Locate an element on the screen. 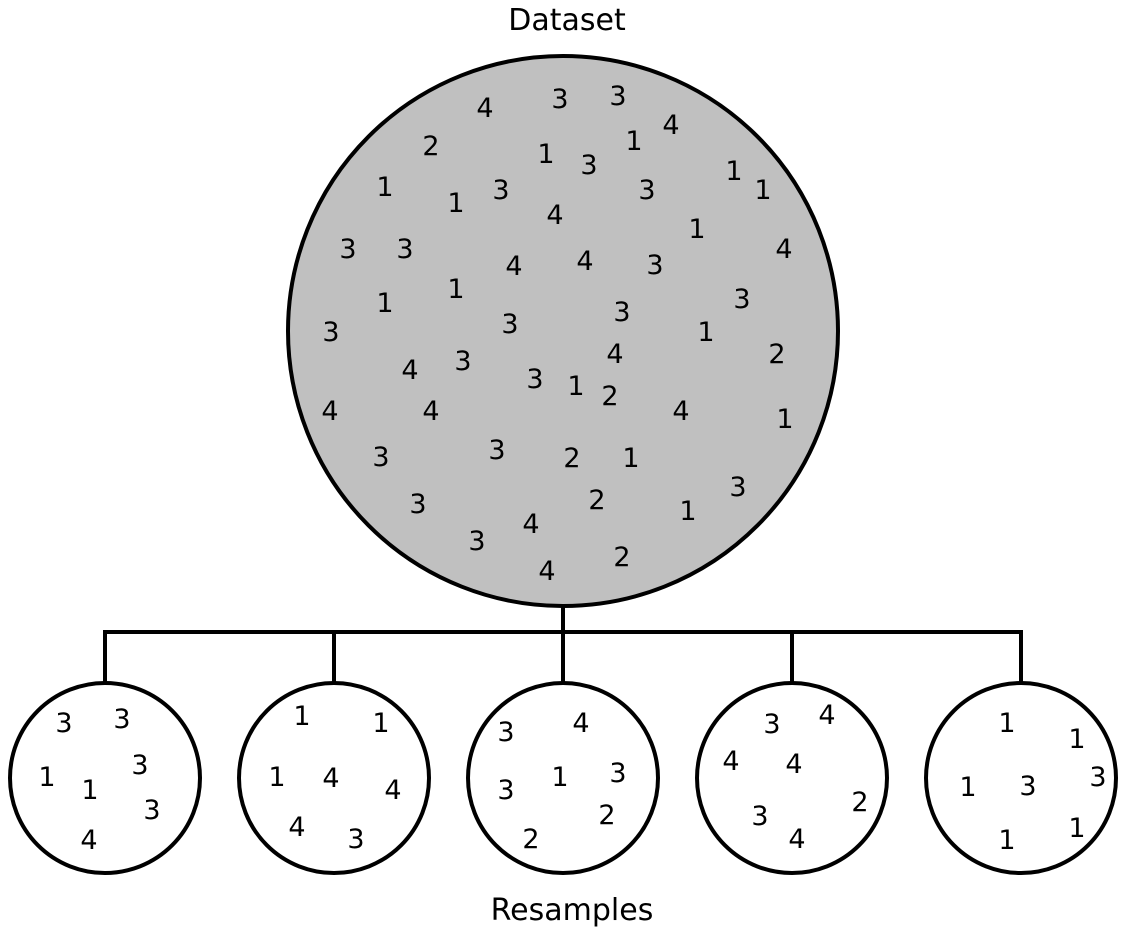 This screenshot has height=937, width=1128. resample-2: 1 11 4 44 3 is located at coordinates (334, 778).